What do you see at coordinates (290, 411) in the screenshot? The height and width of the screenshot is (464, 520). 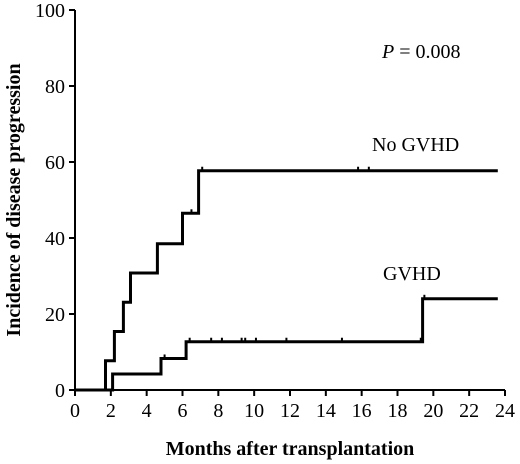 I see `x-tick-label: 12` at bounding box center [290, 411].